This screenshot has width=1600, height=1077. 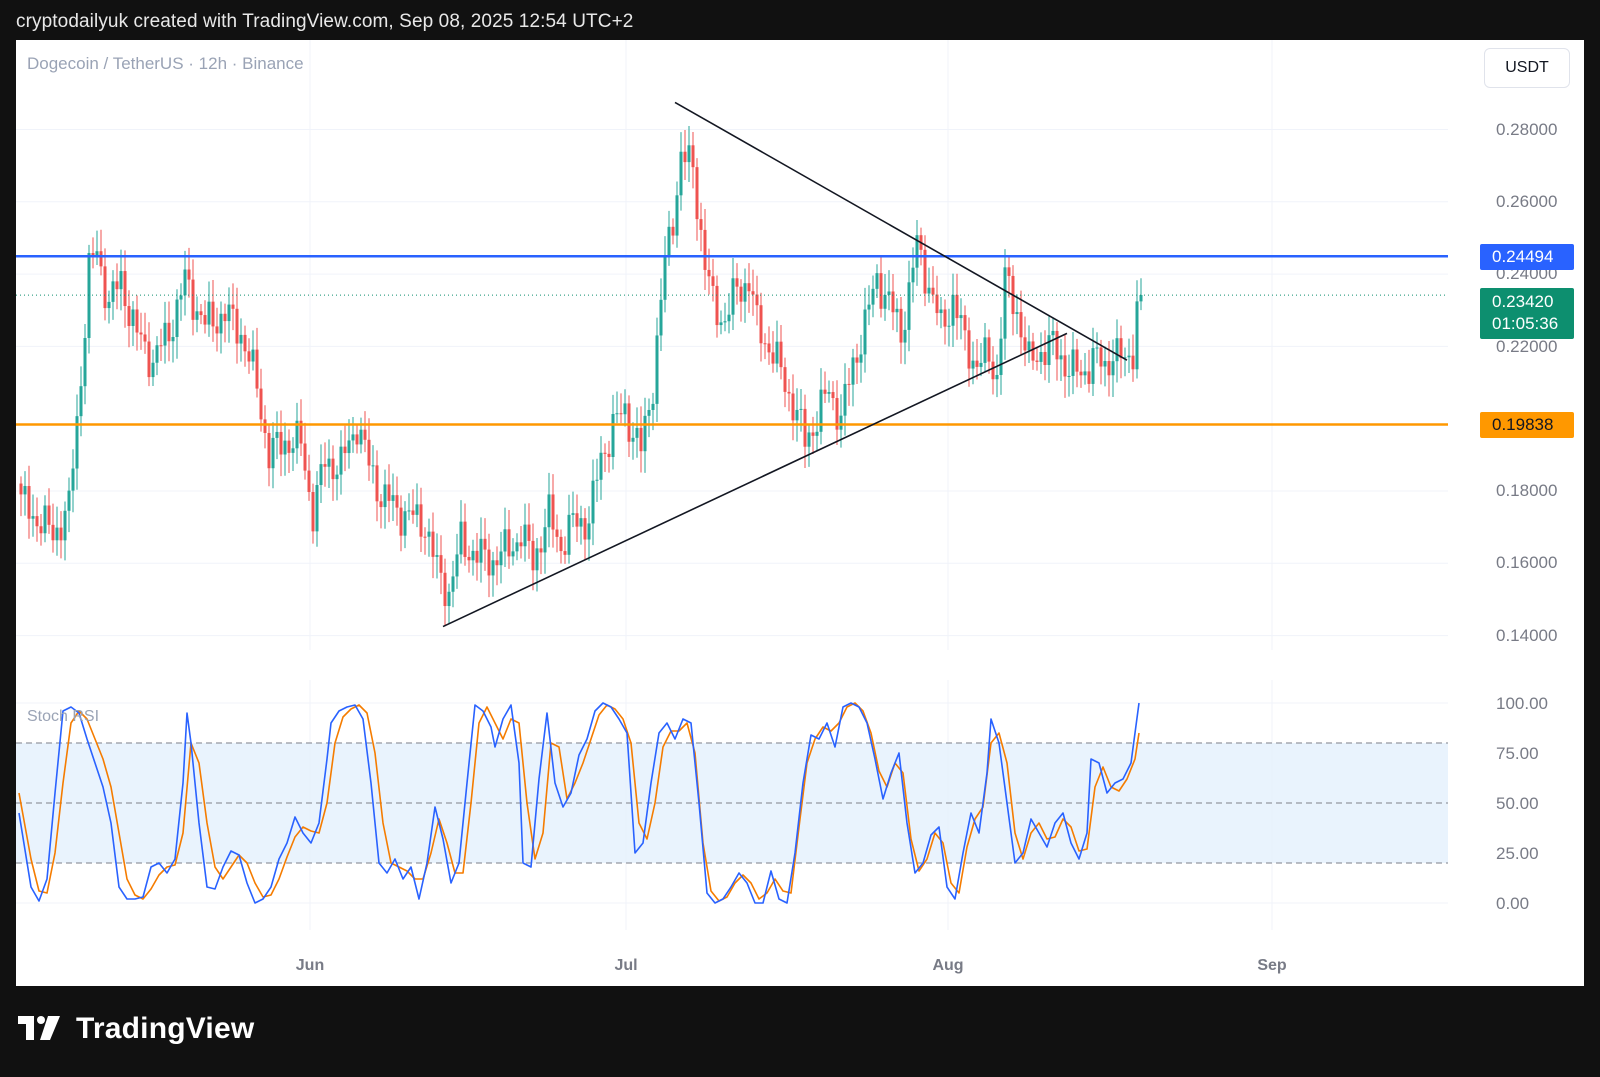 I want to click on symbol-title: Dogecoin / TetherUS · 12h · Binance, so click(x=165, y=63).